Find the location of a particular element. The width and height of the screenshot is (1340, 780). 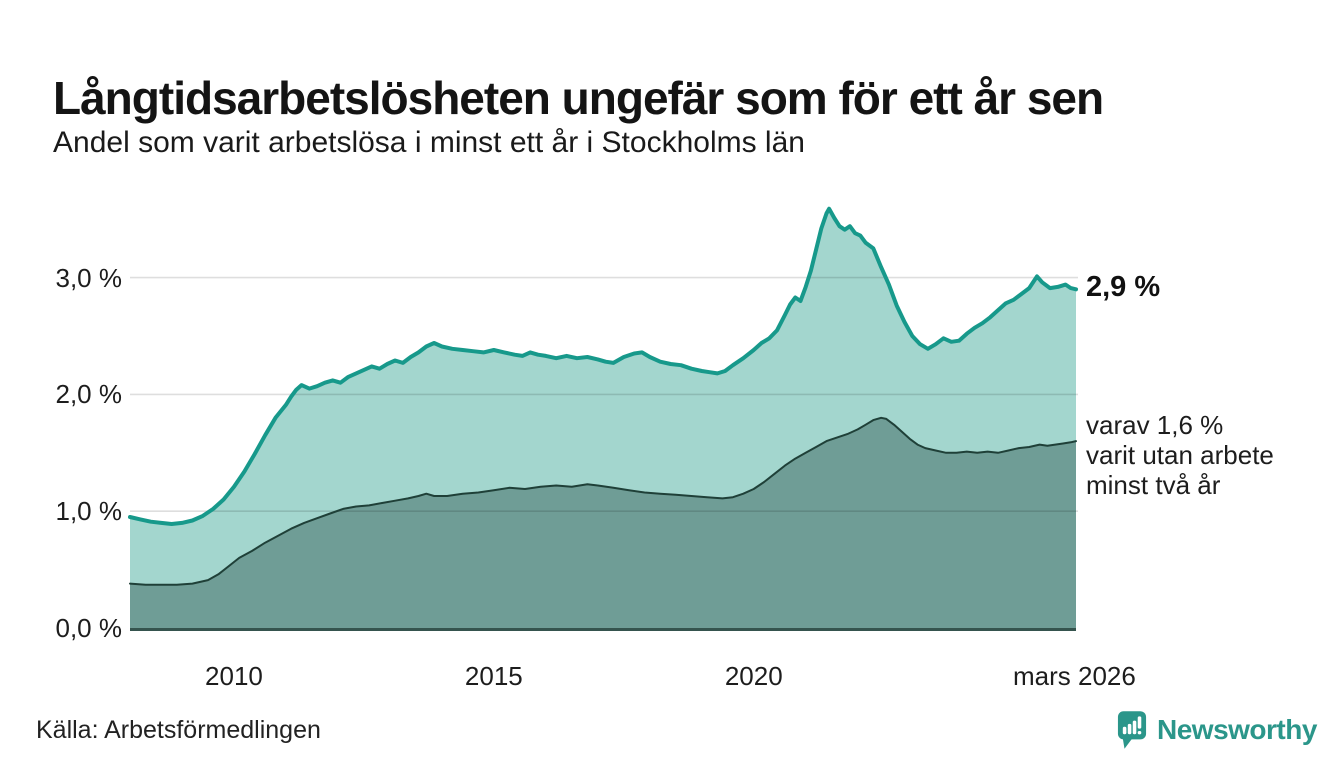

x-tick-label: 2020 is located at coordinates (753, 676).